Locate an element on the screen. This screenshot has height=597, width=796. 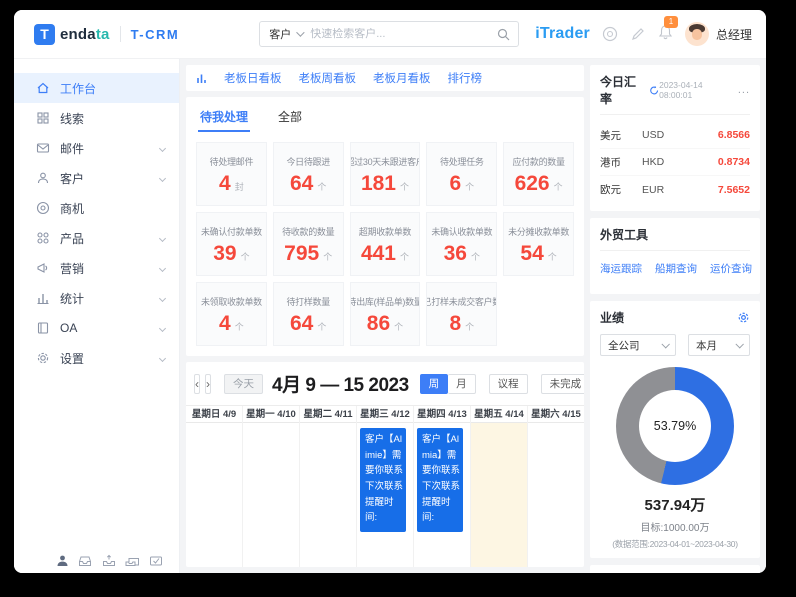
calendar-next-button: › is located at coordinates (208, 383).